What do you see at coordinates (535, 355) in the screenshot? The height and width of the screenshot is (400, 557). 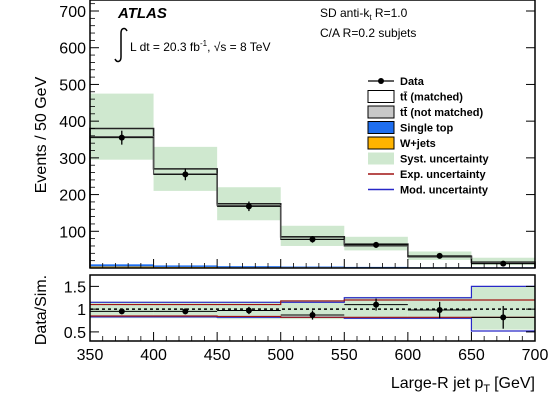 I see `x-tick-label: 700` at bounding box center [535, 355].